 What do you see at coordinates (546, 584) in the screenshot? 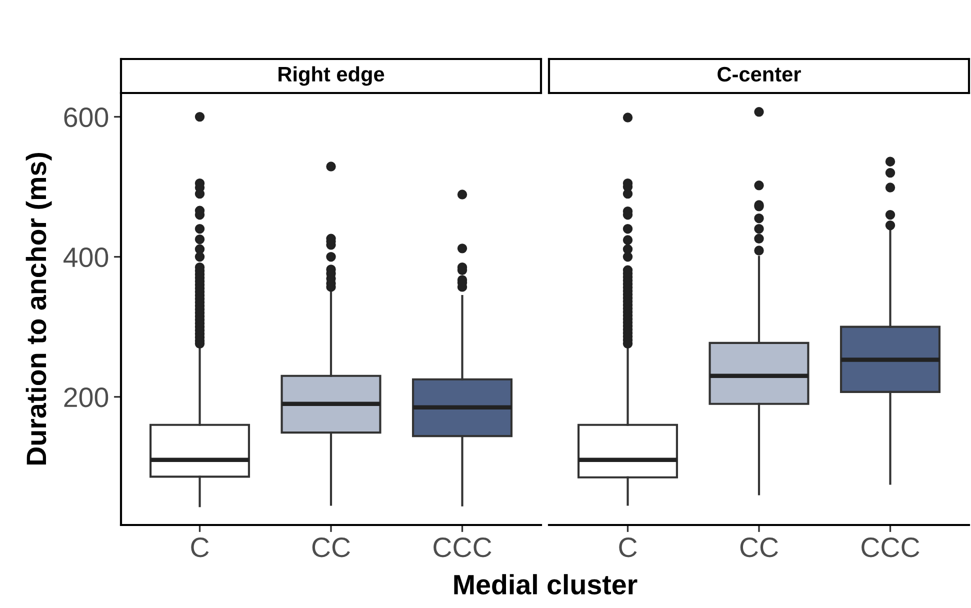
I see `x-axis-title: Medial cluster` at bounding box center [546, 584].